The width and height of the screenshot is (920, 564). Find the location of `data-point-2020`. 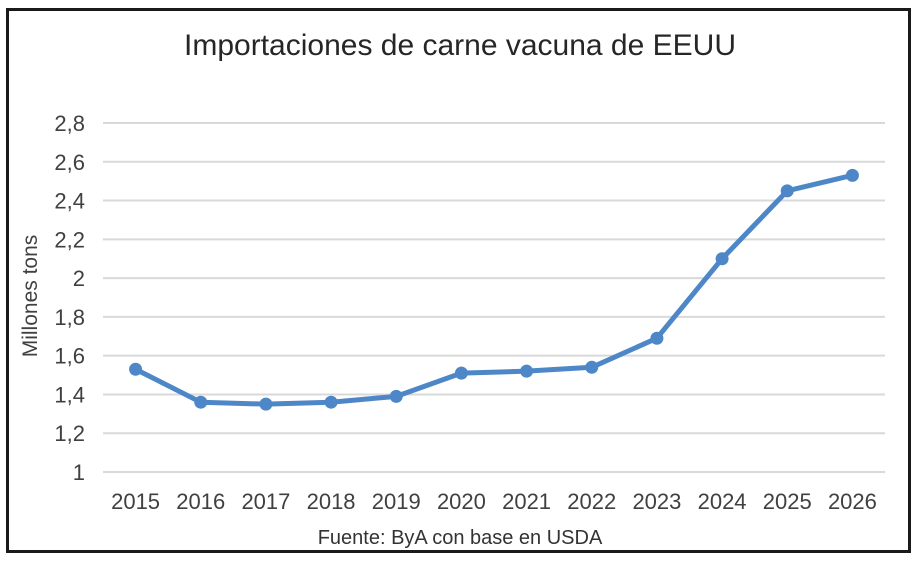

data-point-2020 is located at coordinates (461, 373).